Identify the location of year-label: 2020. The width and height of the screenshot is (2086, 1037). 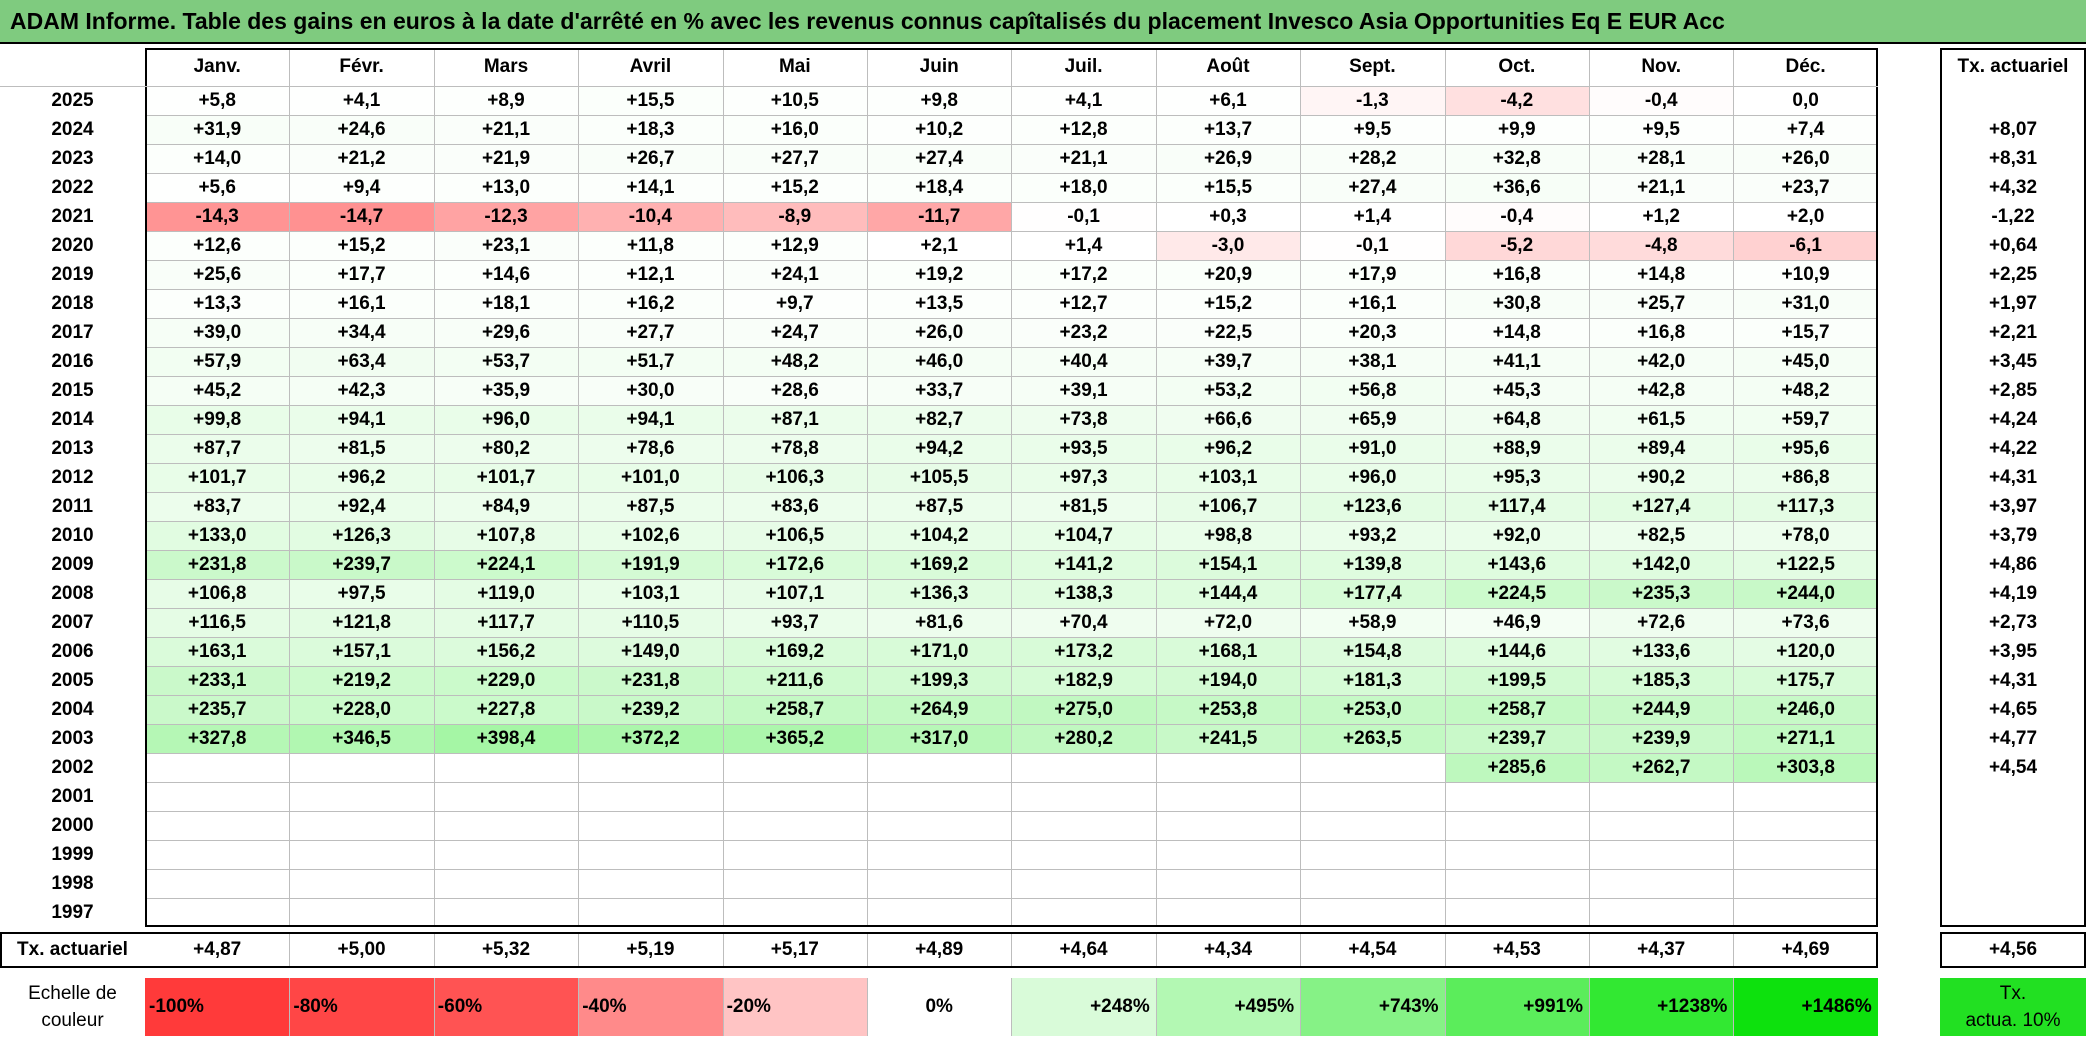
(72, 245).